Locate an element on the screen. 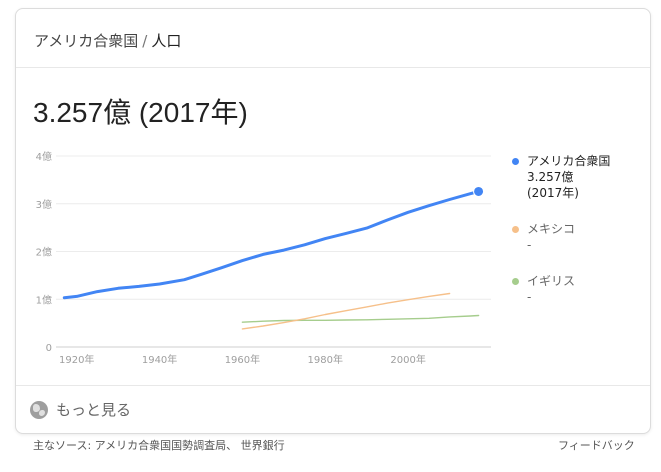 The image size is (661, 472). legend-item-usa: アメリカ合衆国 3.257億 (2017年) is located at coordinates (579, 177).